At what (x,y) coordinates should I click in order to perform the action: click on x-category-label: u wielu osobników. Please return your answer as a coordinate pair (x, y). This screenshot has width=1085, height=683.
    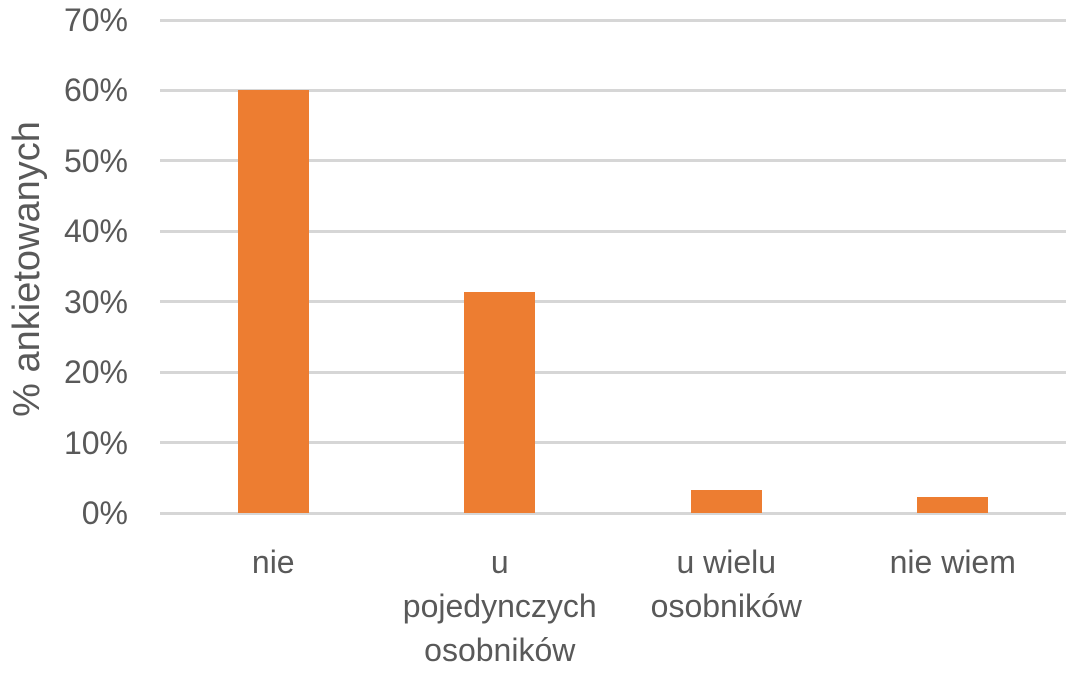
    Looking at the image, I should click on (726, 584).